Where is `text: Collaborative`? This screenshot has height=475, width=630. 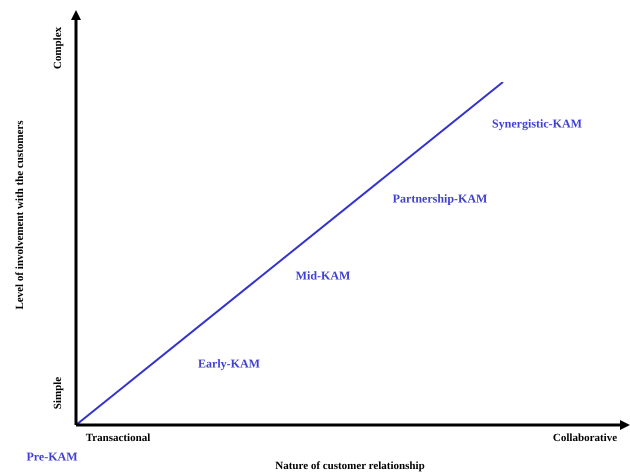
text: Collaborative is located at coordinates (585, 438).